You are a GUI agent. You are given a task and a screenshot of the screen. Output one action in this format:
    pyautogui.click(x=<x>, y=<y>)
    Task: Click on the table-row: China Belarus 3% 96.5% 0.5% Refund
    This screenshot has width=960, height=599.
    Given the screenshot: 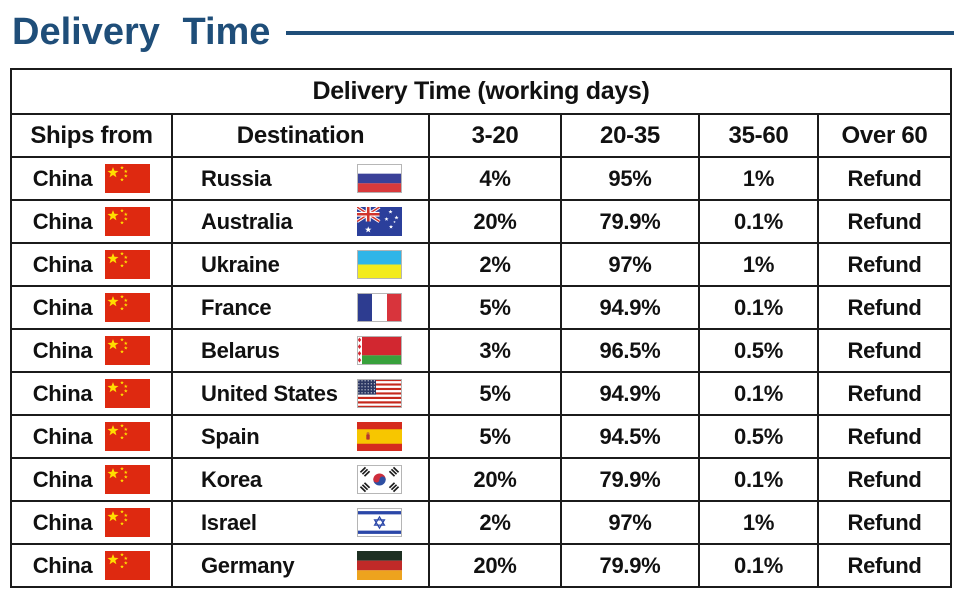 What is the action you would take?
    pyautogui.click(x=481, y=350)
    